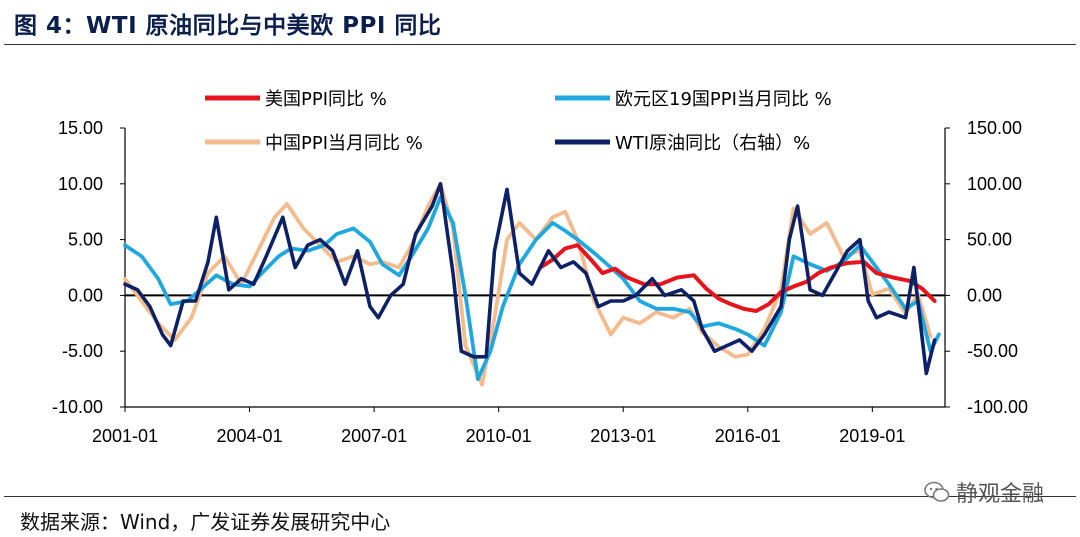 This screenshot has width=1080, height=537. Describe the element at coordinates (80, 184) in the screenshot. I see `left-y-tick-label: 10.00` at that location.